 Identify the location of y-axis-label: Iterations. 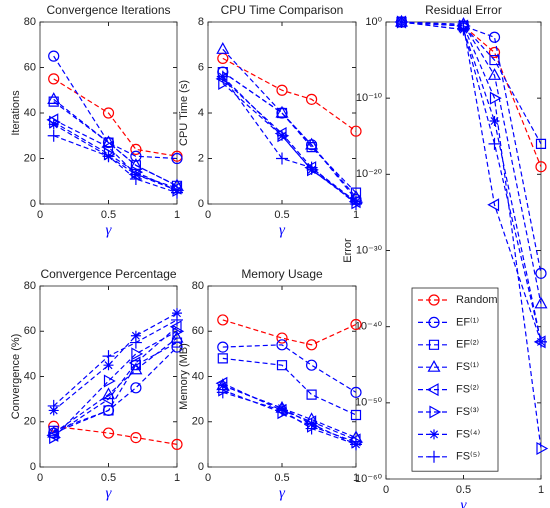
(16, 113).